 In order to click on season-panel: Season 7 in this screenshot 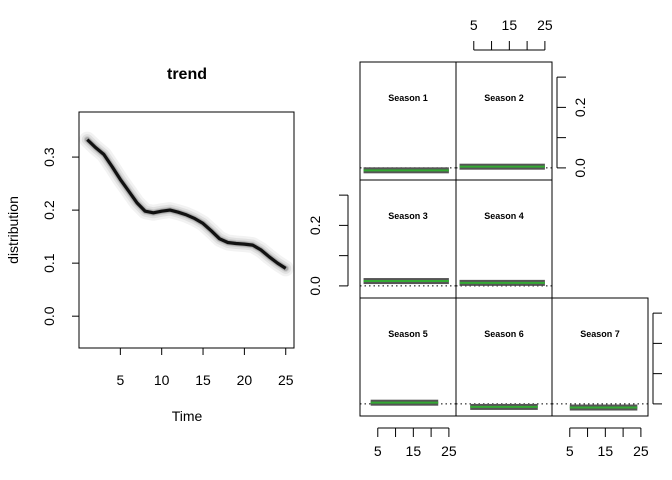, I will do `click(600, 357)`.